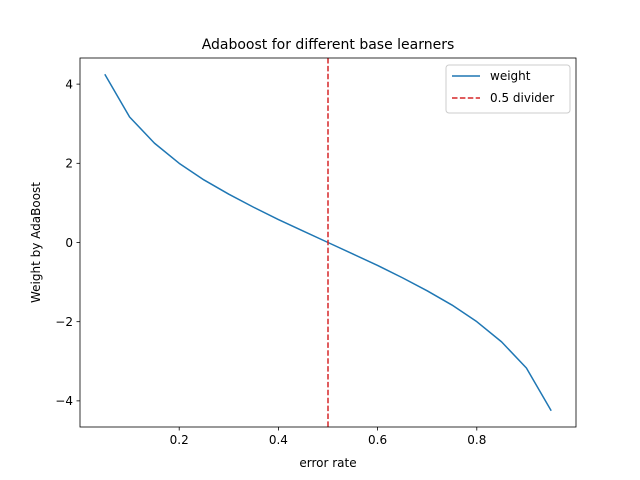 The image size is (640, 480). I want to click on legend: weight 0.5 divider, so click(508, 89).